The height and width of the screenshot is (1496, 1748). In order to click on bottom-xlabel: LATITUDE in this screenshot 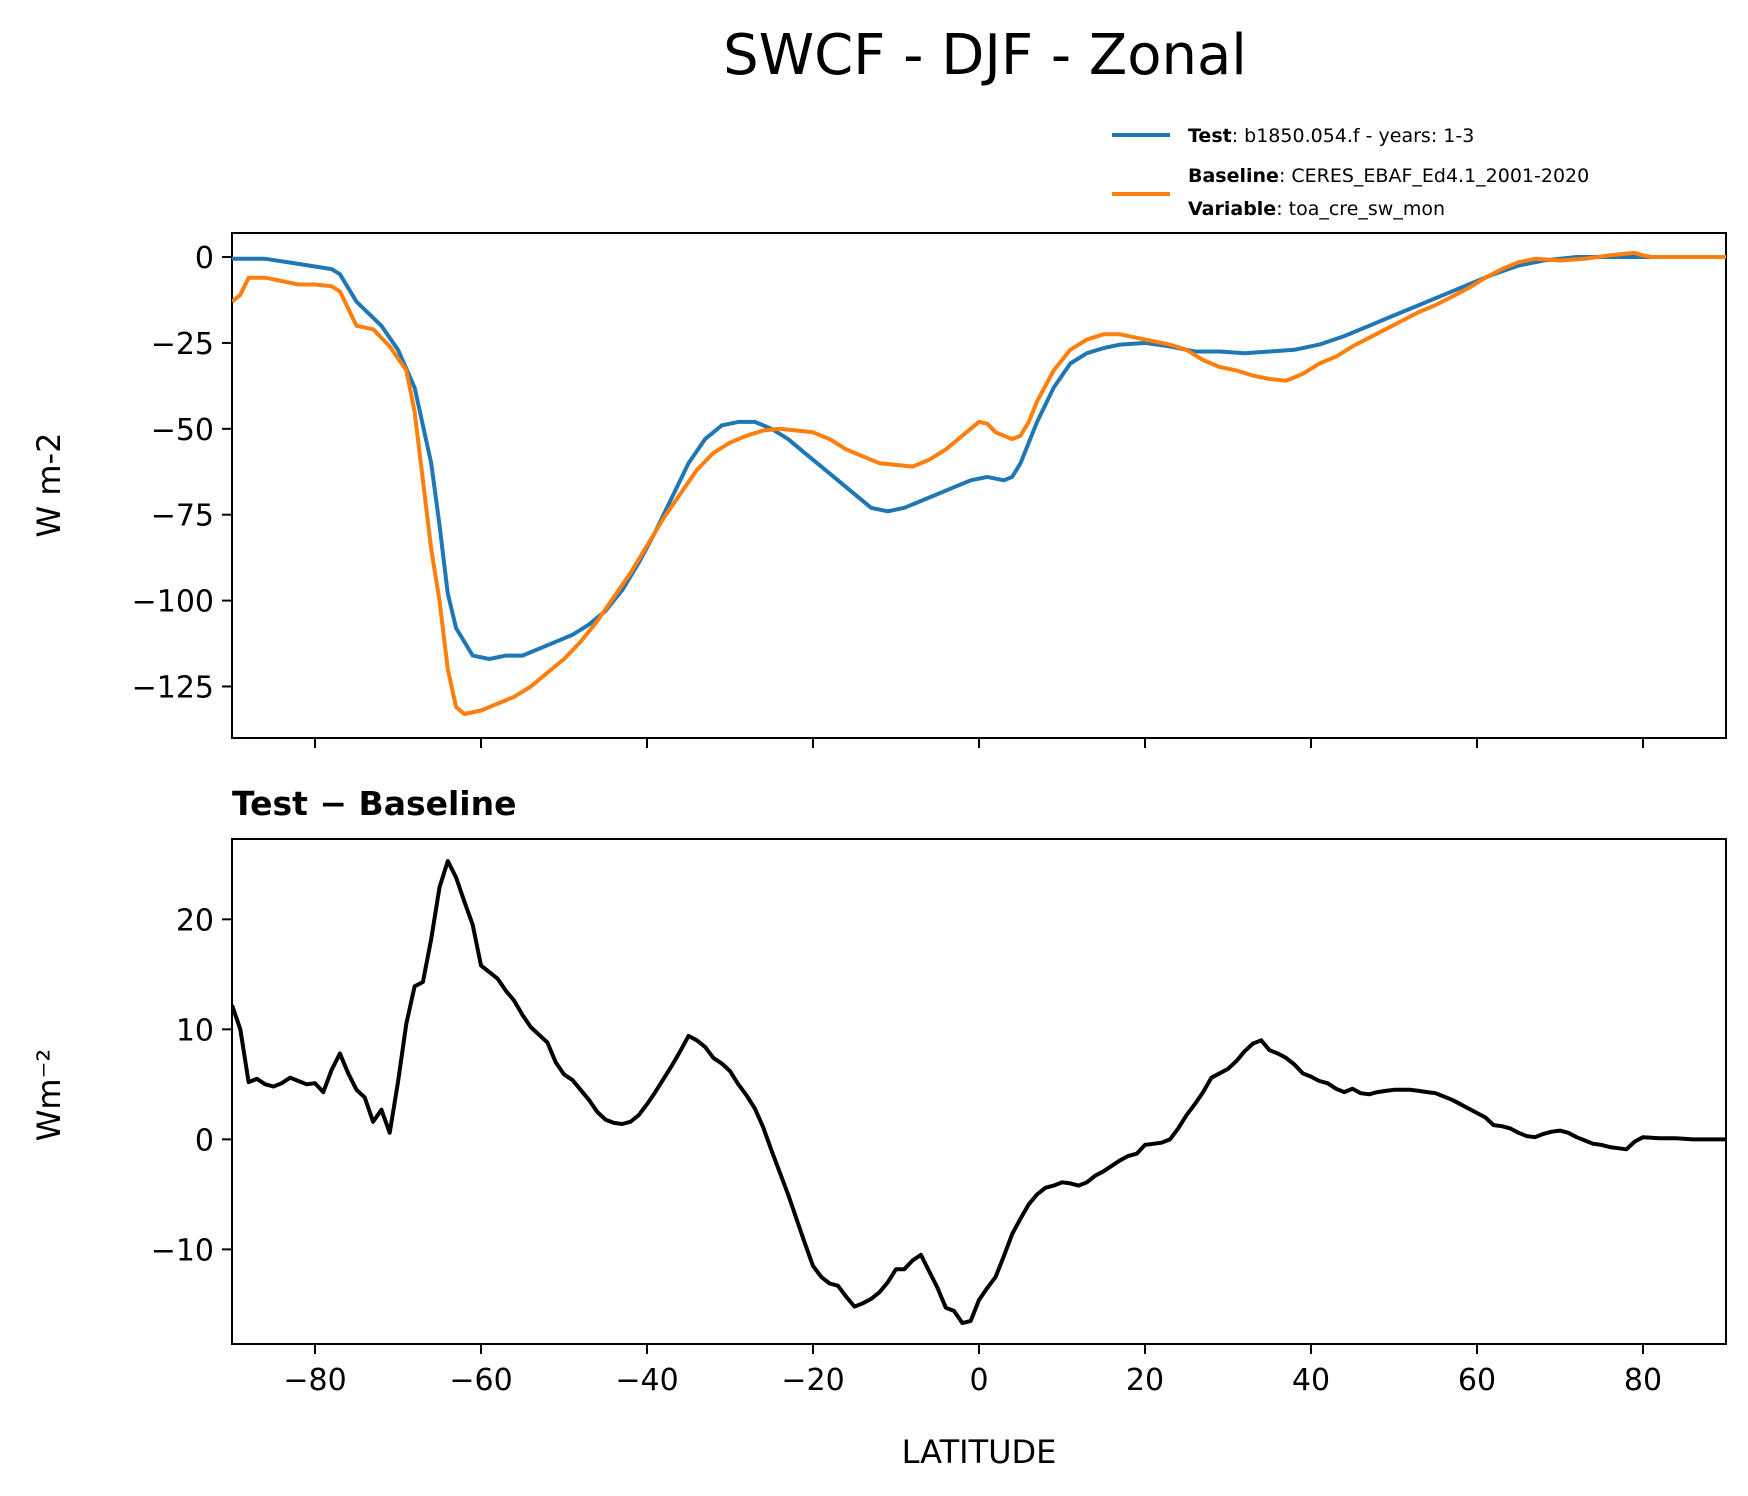, I will do `click(979, 1452)`.